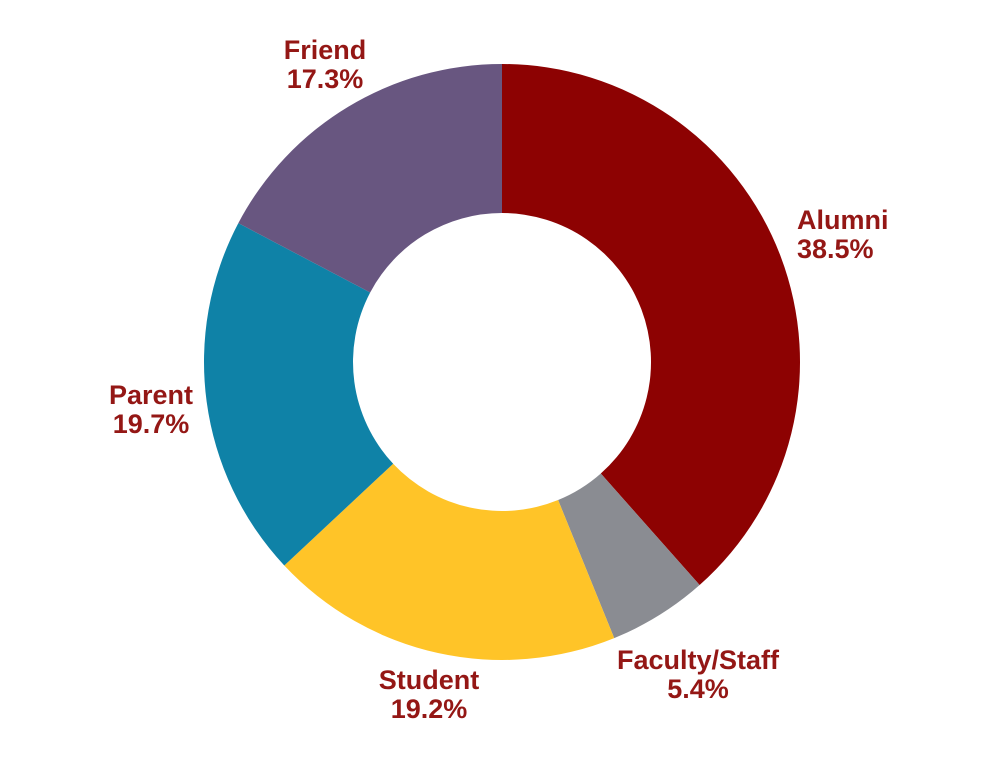 The height and width of the screenshot is (768, 1000). What do you see at coordinates (151, 395) in the screenshot?
I see `slice-label-name: Parent` at bounding box center [151, 395].